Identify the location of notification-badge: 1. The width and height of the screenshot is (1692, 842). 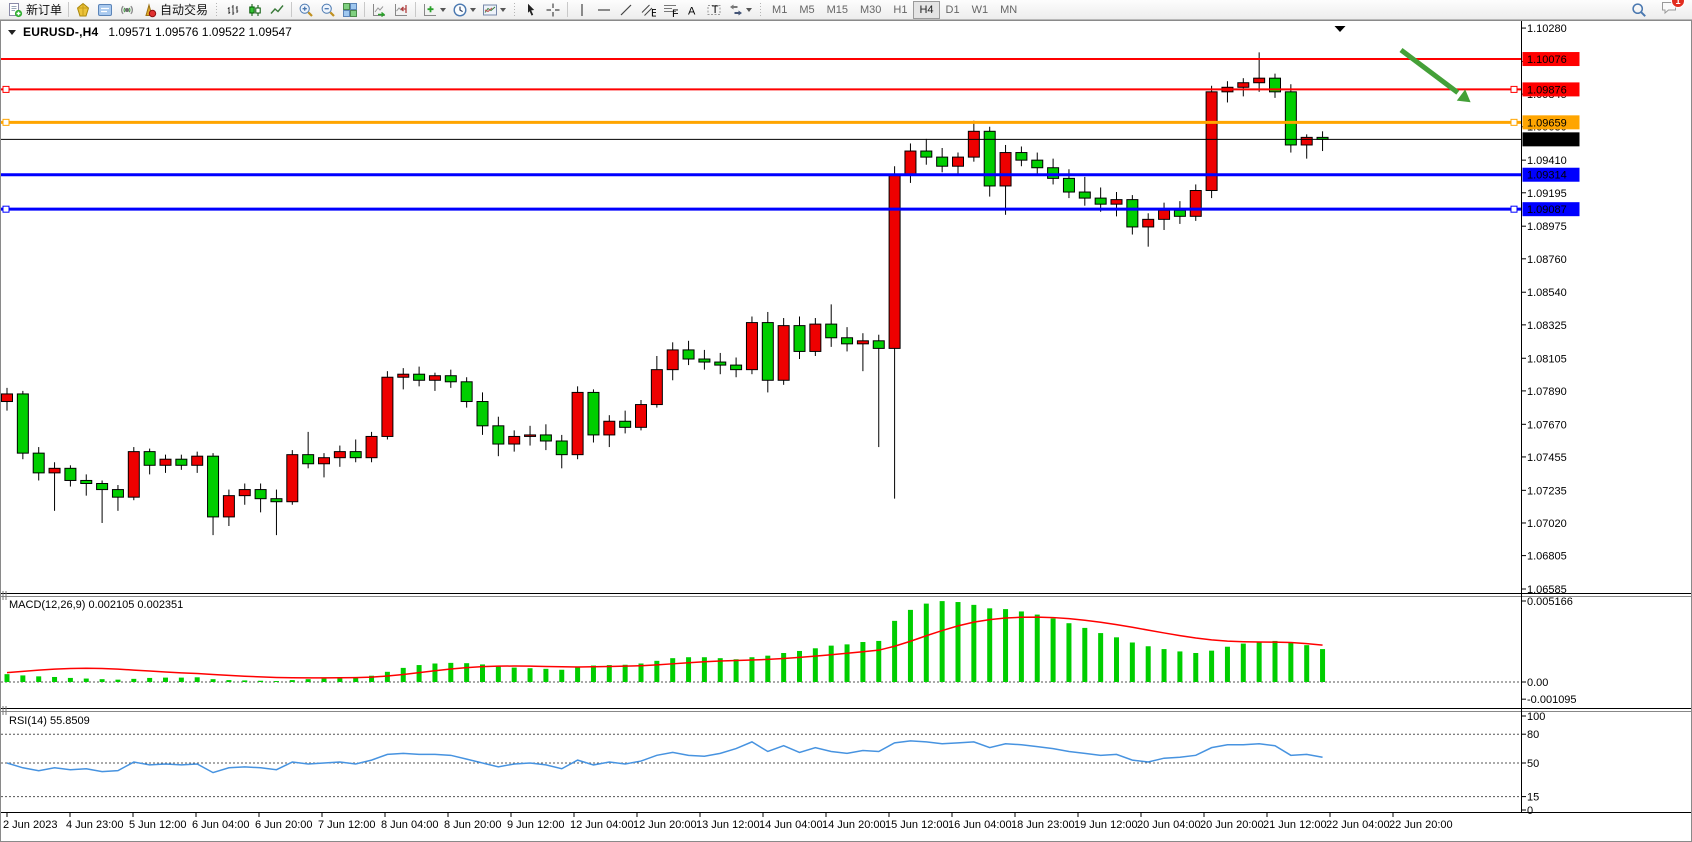
(1678, 4).